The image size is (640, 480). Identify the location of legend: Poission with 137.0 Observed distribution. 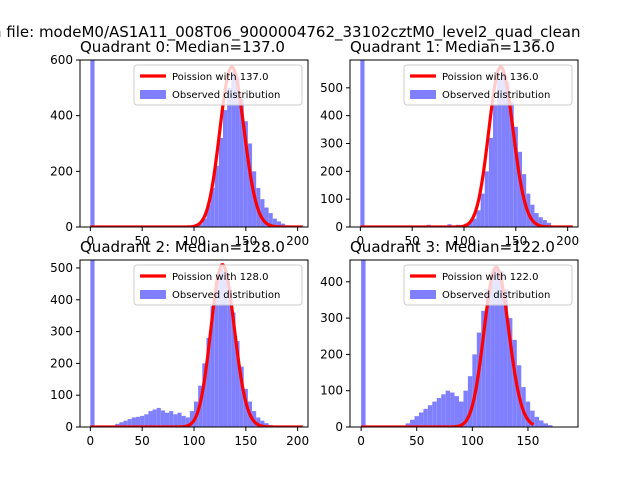
(218, 85).